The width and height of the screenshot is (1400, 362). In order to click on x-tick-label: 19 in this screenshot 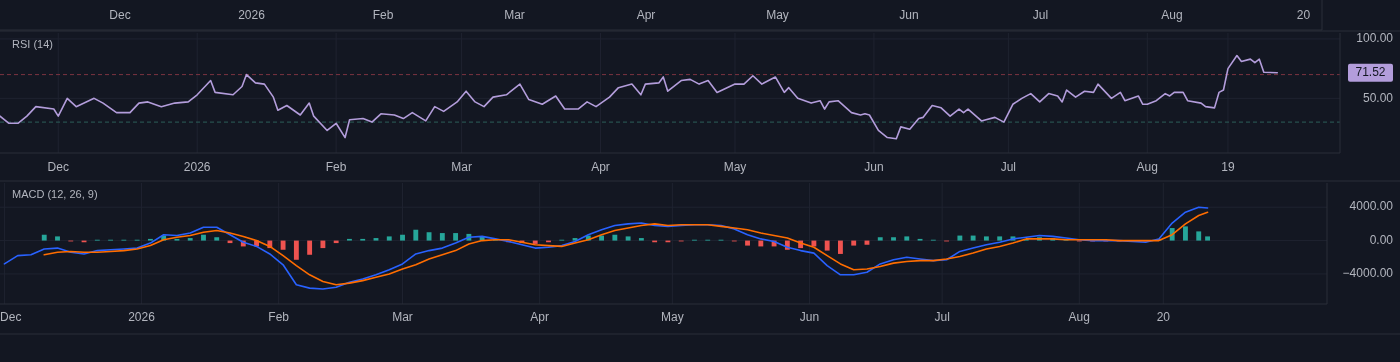, I will do `click(1228, 167)`.